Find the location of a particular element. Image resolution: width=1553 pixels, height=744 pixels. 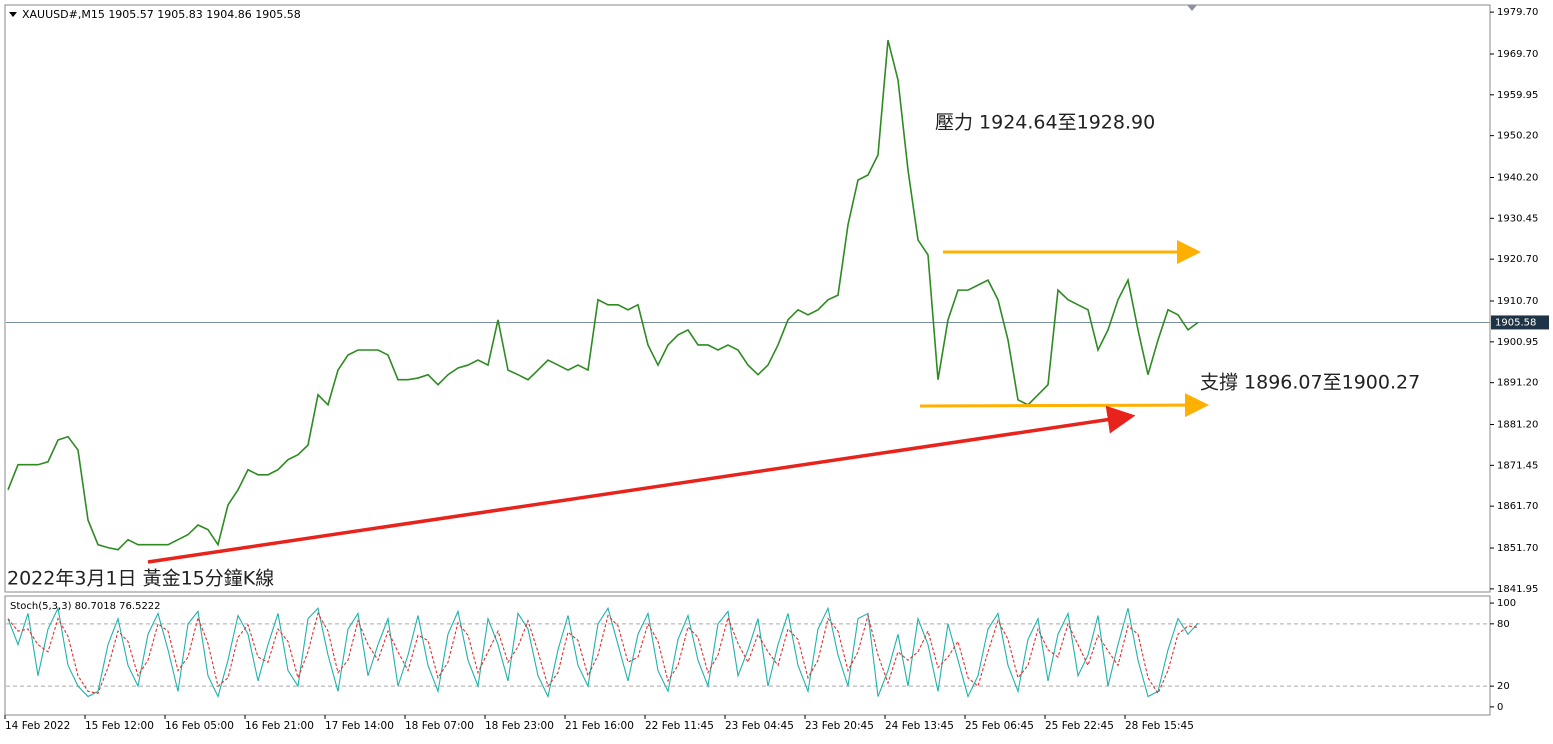

stoch-title: Stoch(5,3,3) 80.7018 76.5222 is located at coordinates (85, 606).